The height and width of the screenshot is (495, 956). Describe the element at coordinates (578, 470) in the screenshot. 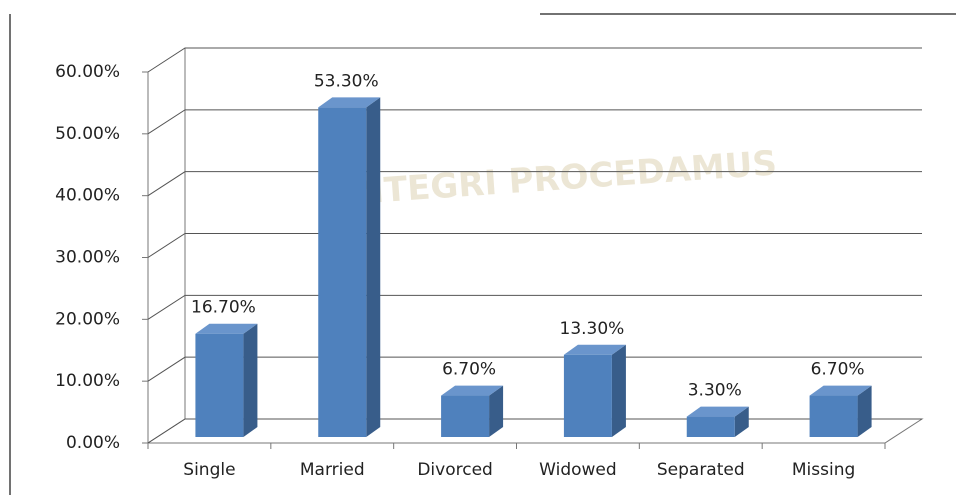

I see `x-tick-label: Widowed` at that location.